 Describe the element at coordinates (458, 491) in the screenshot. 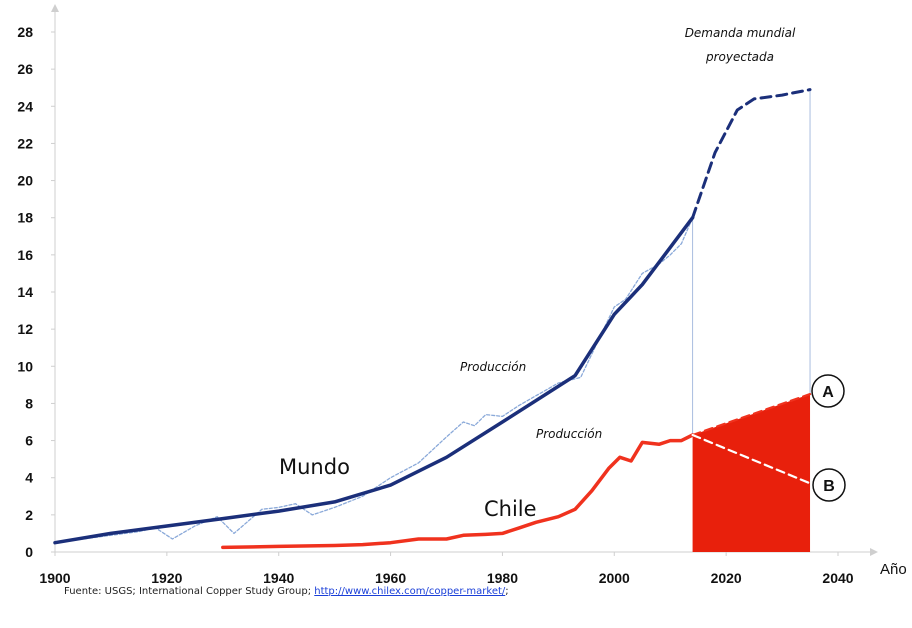

I see `series-line-chile` at that location.